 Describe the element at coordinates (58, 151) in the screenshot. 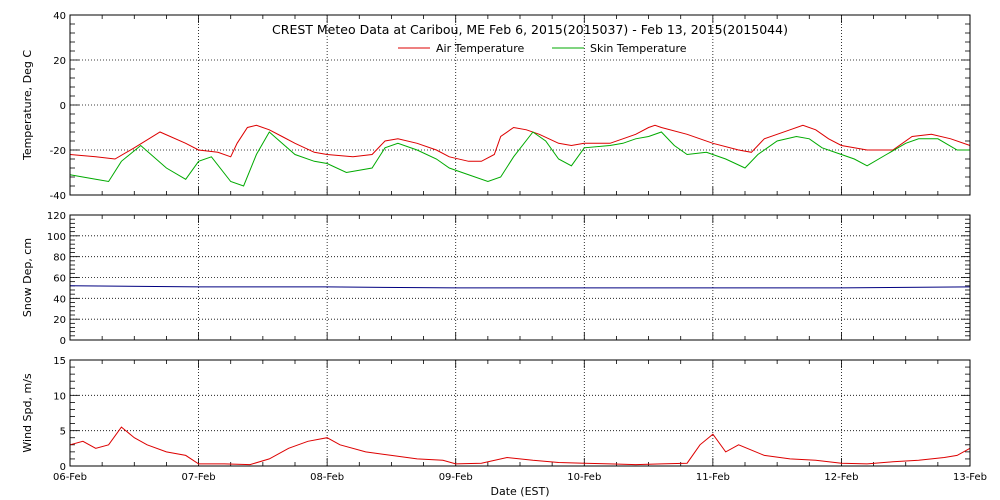

I see `y-tick-label: -20` at that location.